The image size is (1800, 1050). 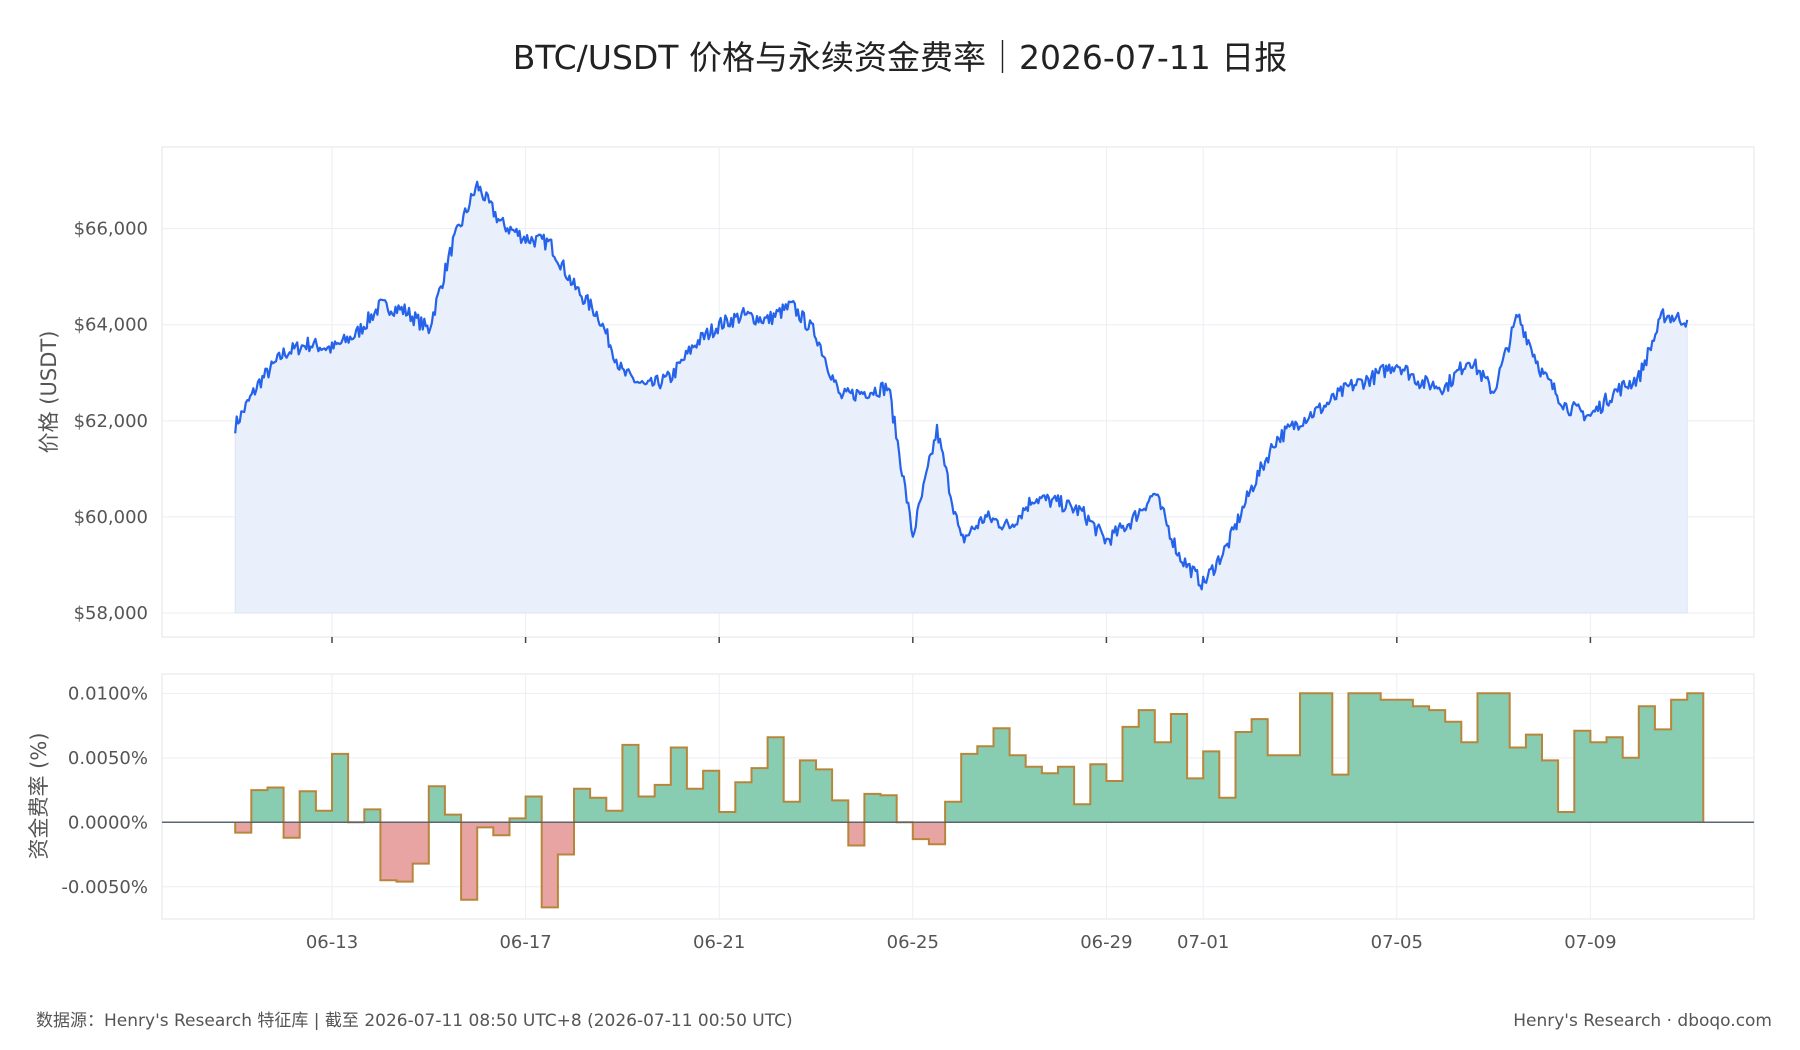 I want to click on price-y-tick-label: $66,000, so click(x=111, y=229).